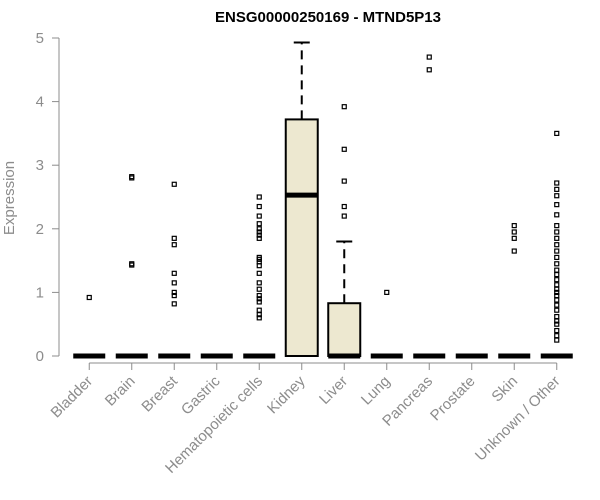  I want to click on chart-title: ENSG00000250169 - MTND5P13, so click(328, 17).